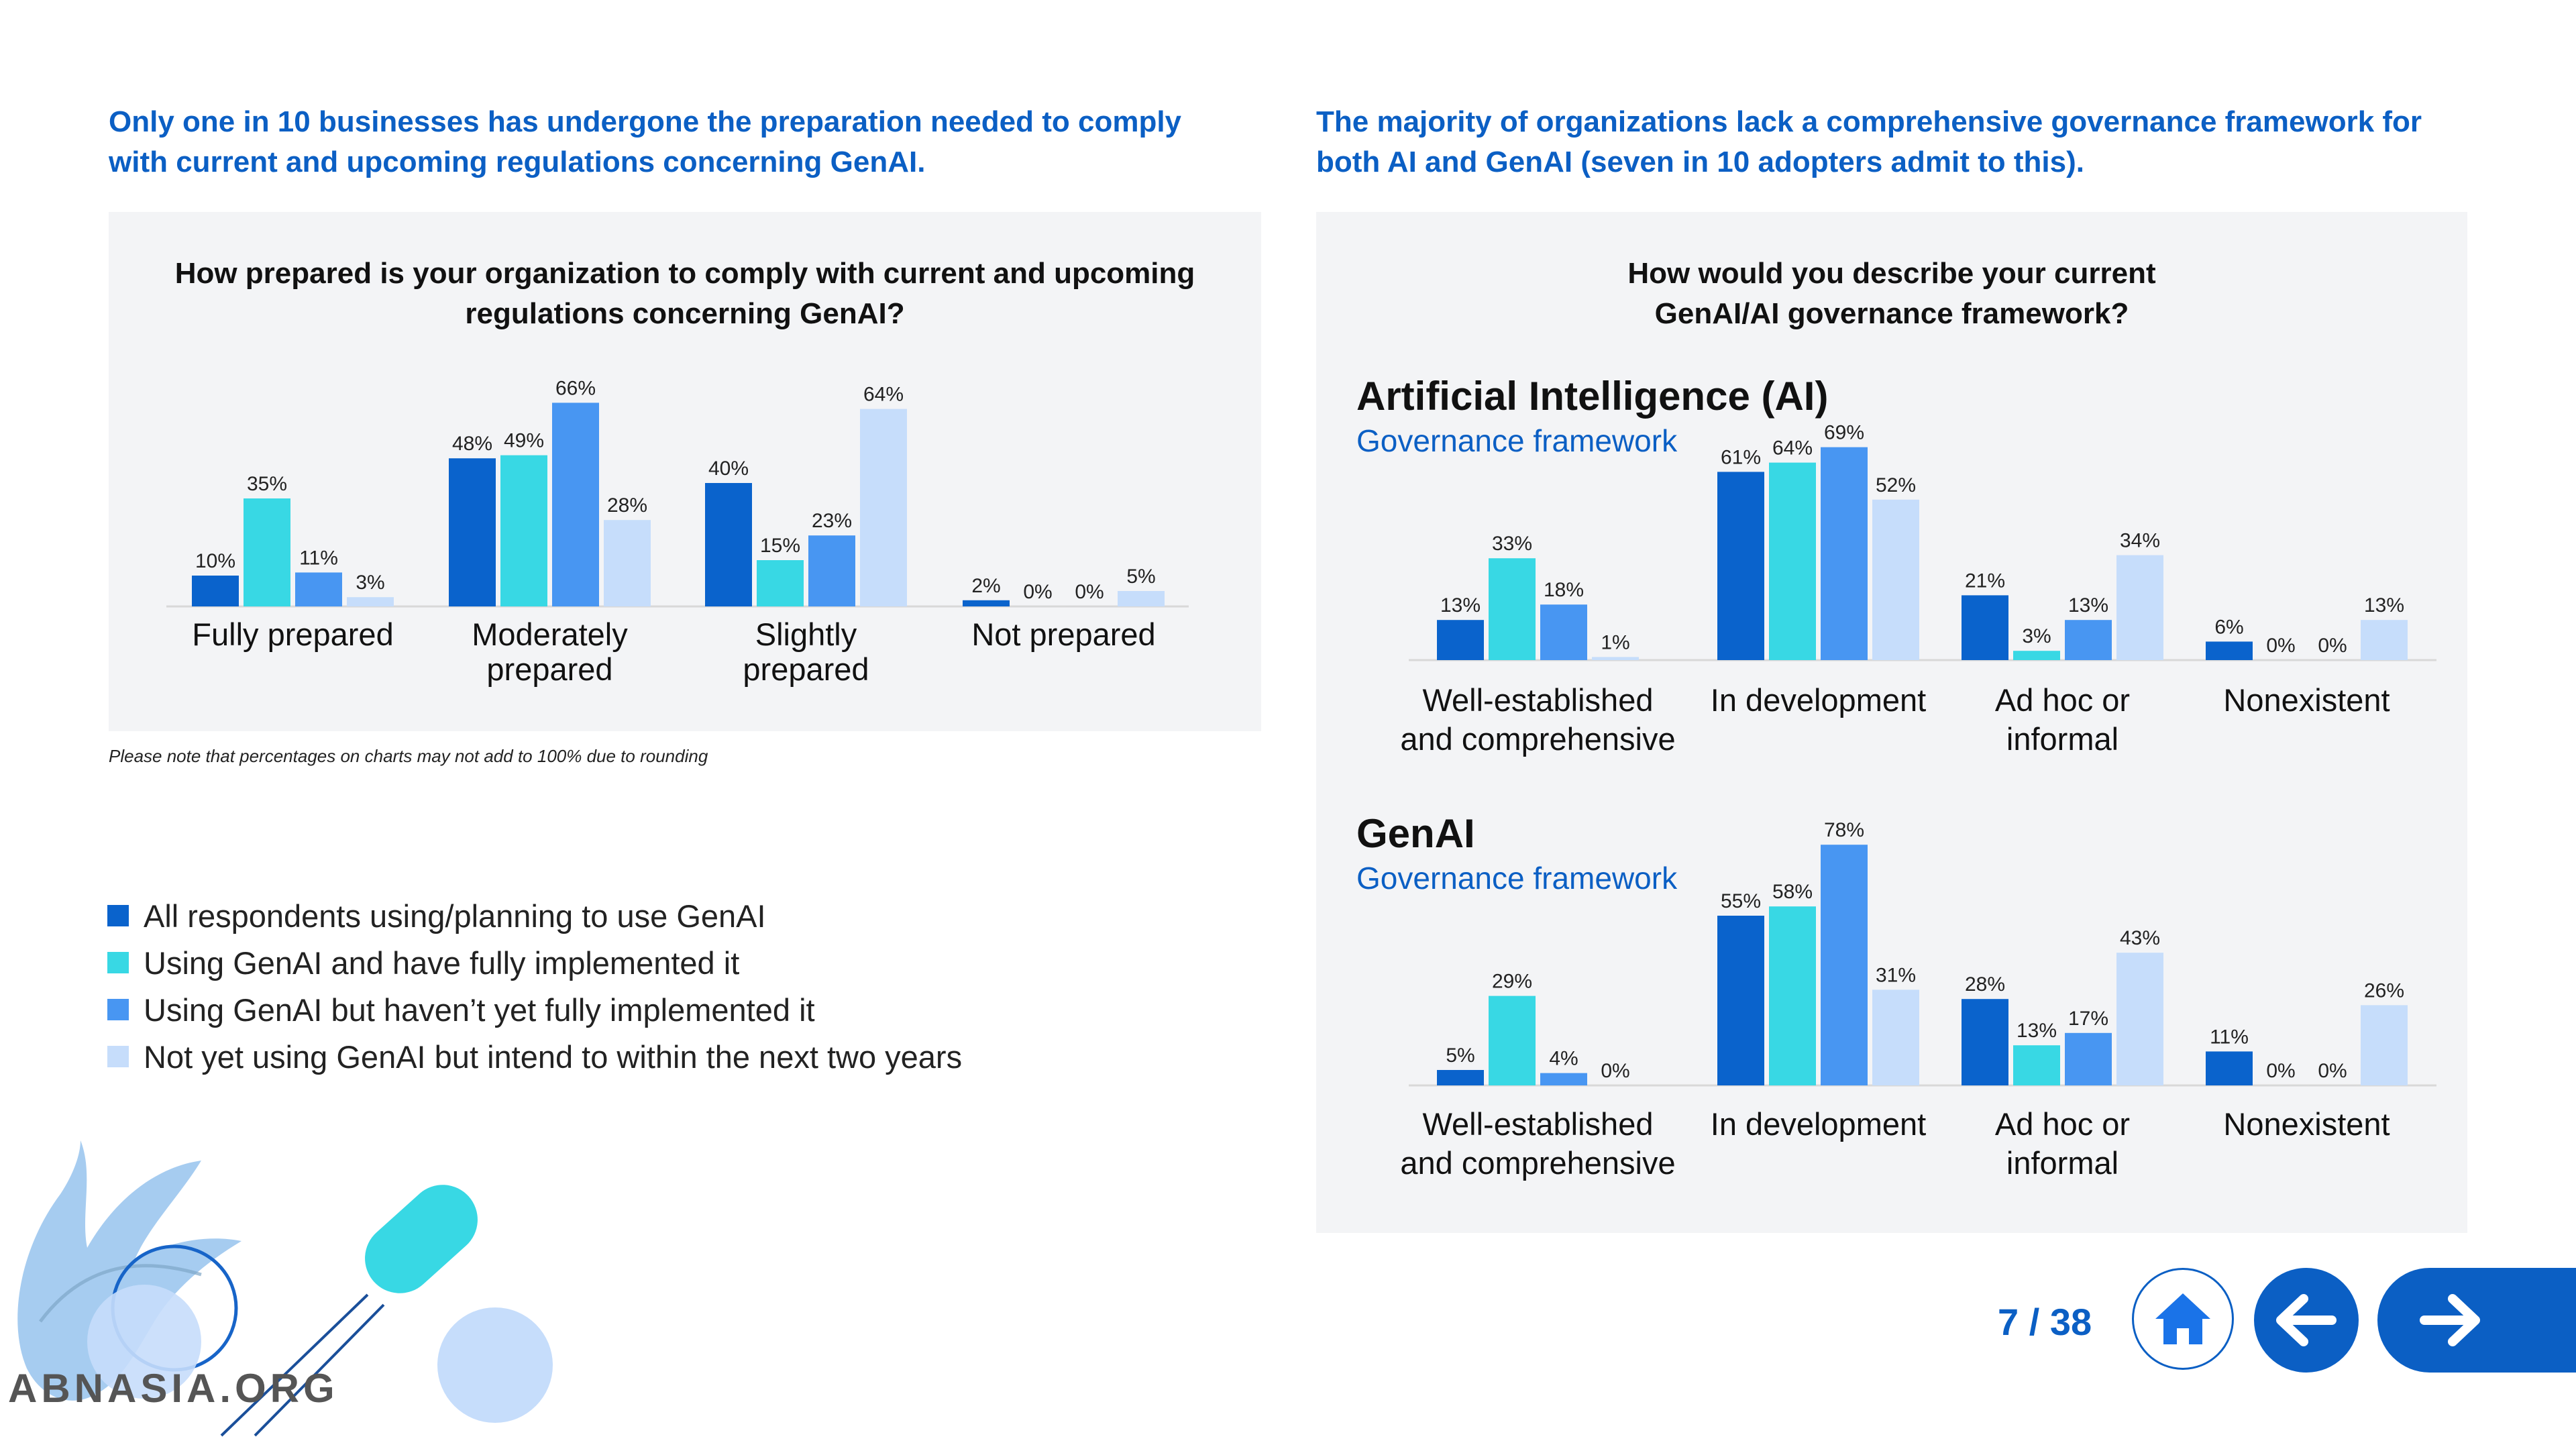  I want to click on genai-section-title: GenAI, so click(1415, 833).